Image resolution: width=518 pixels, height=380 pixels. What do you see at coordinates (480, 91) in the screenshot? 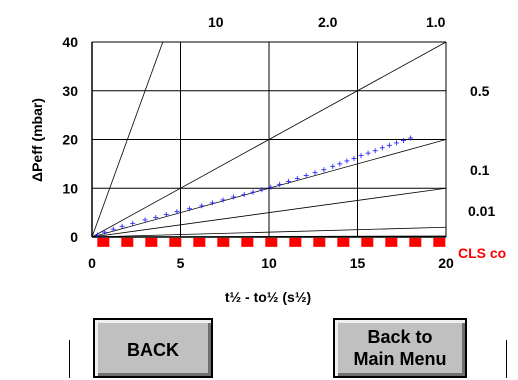
I see `reference-line-label: 0.5` at bounding box center [480, 91].